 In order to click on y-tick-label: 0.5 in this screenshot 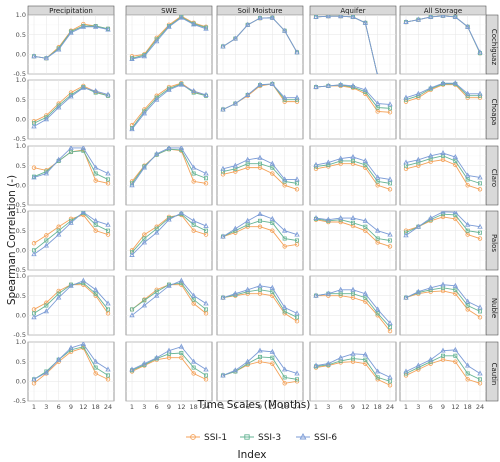, I will do `click(21, 166)`.